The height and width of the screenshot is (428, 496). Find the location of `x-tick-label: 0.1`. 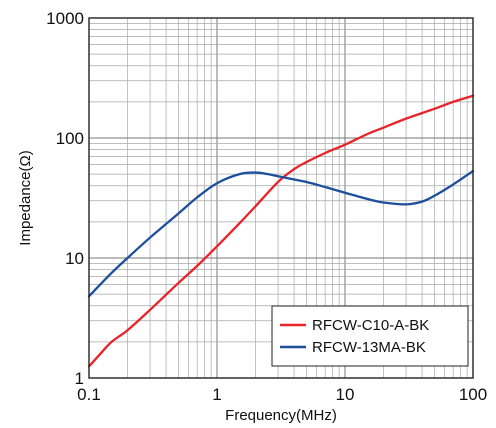

x-tick-label: 0.1 is located at coordinates (89, 394).